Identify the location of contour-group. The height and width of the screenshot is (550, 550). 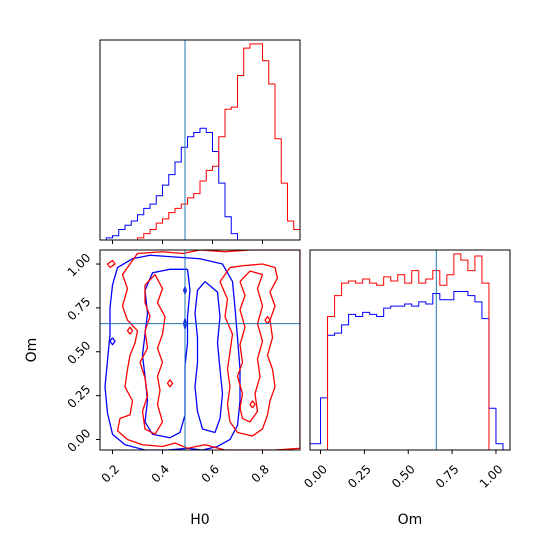
(202, 350).